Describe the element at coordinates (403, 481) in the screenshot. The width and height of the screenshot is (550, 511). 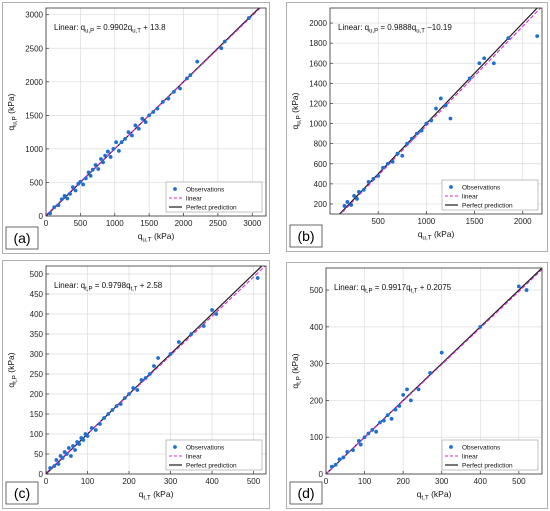
I see `x-tick-label: 200` at that location.